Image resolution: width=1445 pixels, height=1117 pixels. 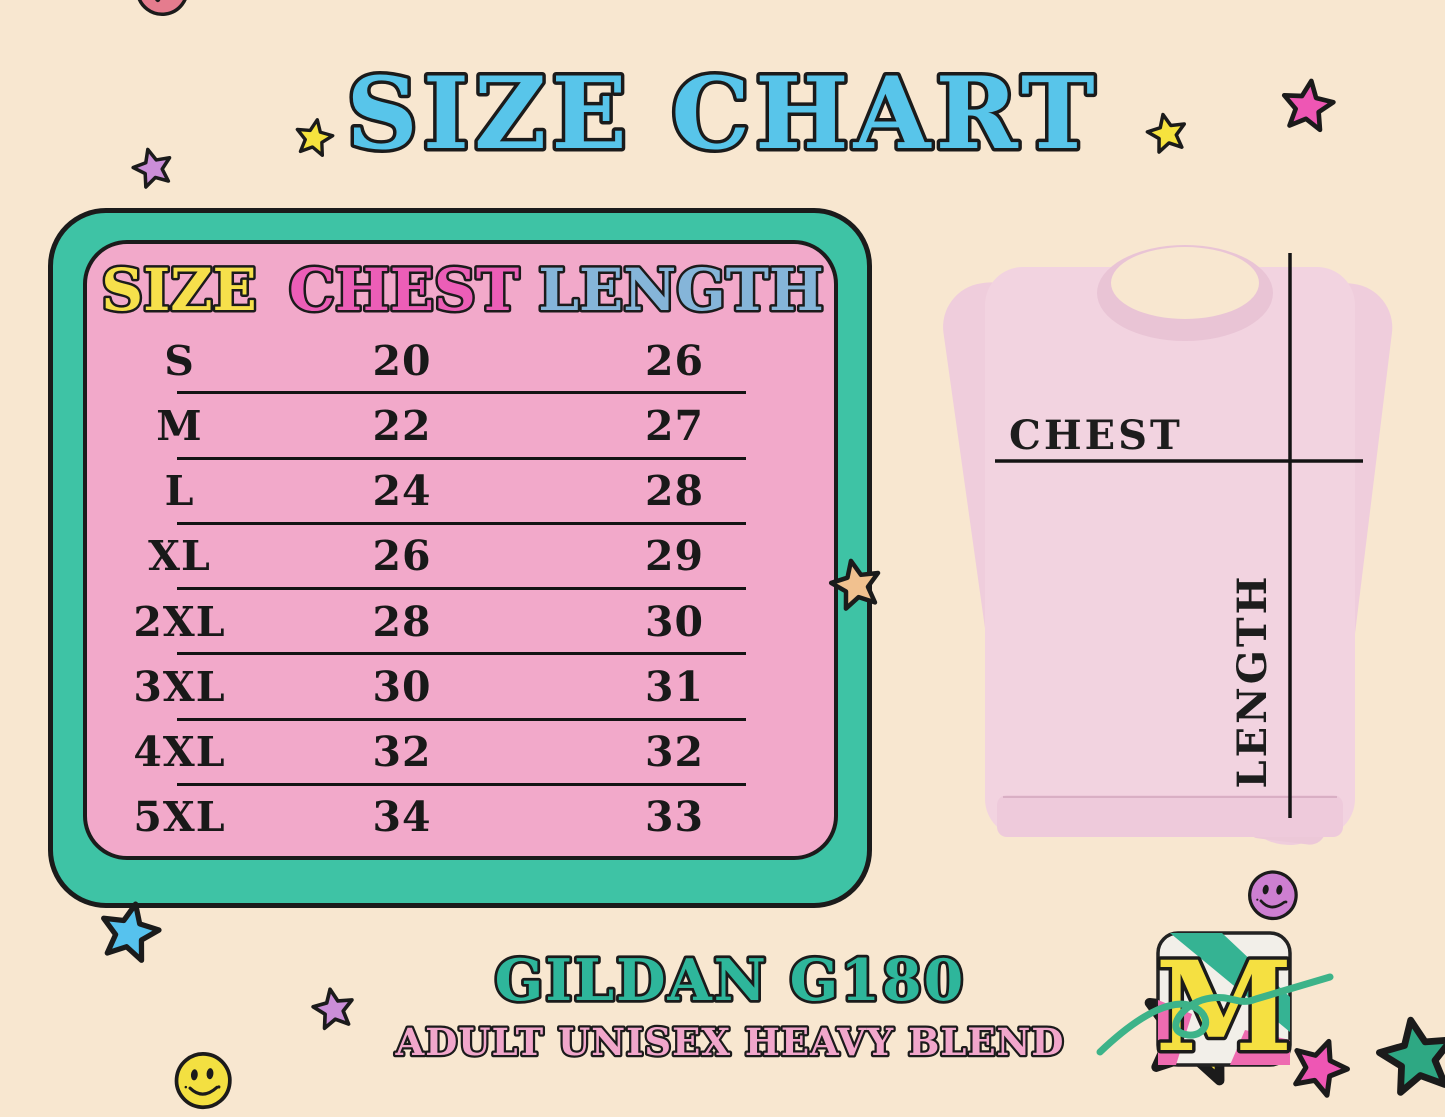 What do you see at coordinates (460, 426) in the screenshot?
I see `table-row: M 22 27` at bounding box center [460, 426].